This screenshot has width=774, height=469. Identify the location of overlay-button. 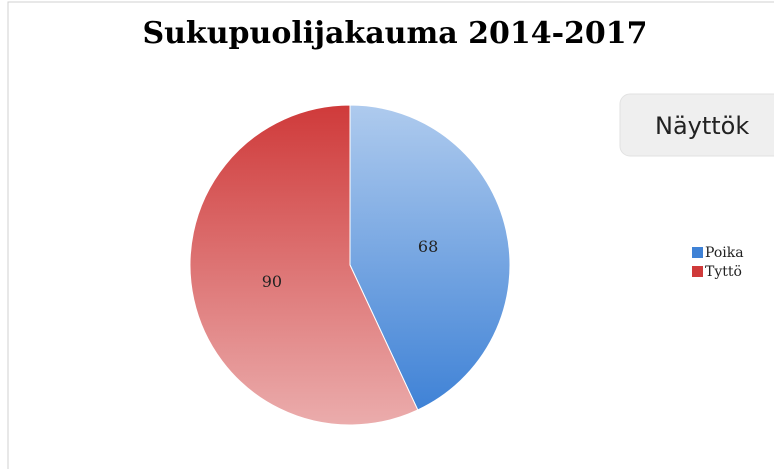
(696, 125).